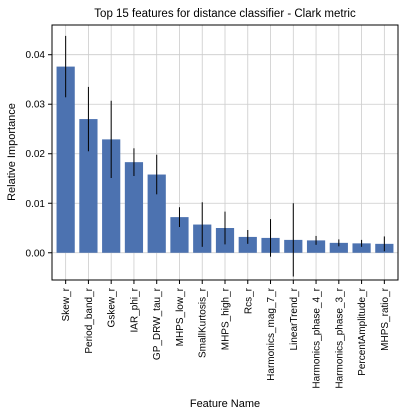 The width and height of the screenshot is (407, 416). Describe the element at coordinates (248, 300) in the screenshot. I see `x-tick-label: Rcs_r` at that location.